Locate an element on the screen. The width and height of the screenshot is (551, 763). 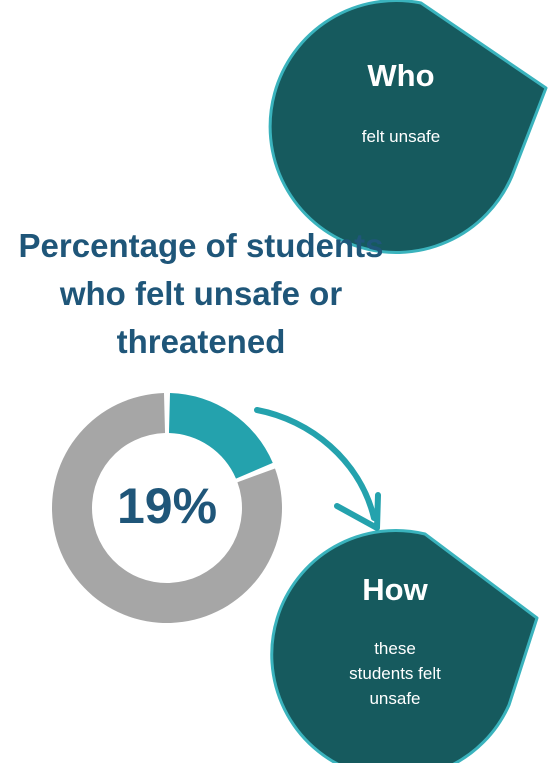
how-bubble-line: unsafe is located at coordinates (395, 698).